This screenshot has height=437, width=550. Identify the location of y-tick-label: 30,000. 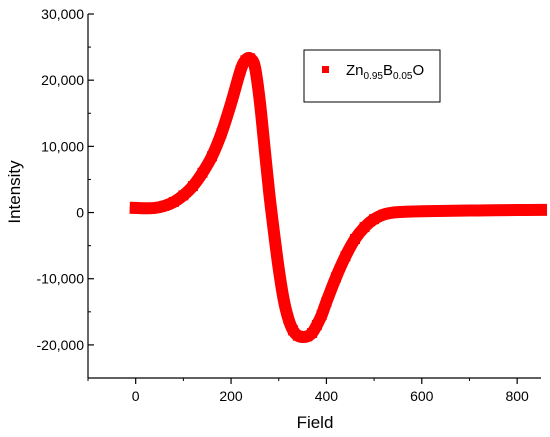
(62, 14).